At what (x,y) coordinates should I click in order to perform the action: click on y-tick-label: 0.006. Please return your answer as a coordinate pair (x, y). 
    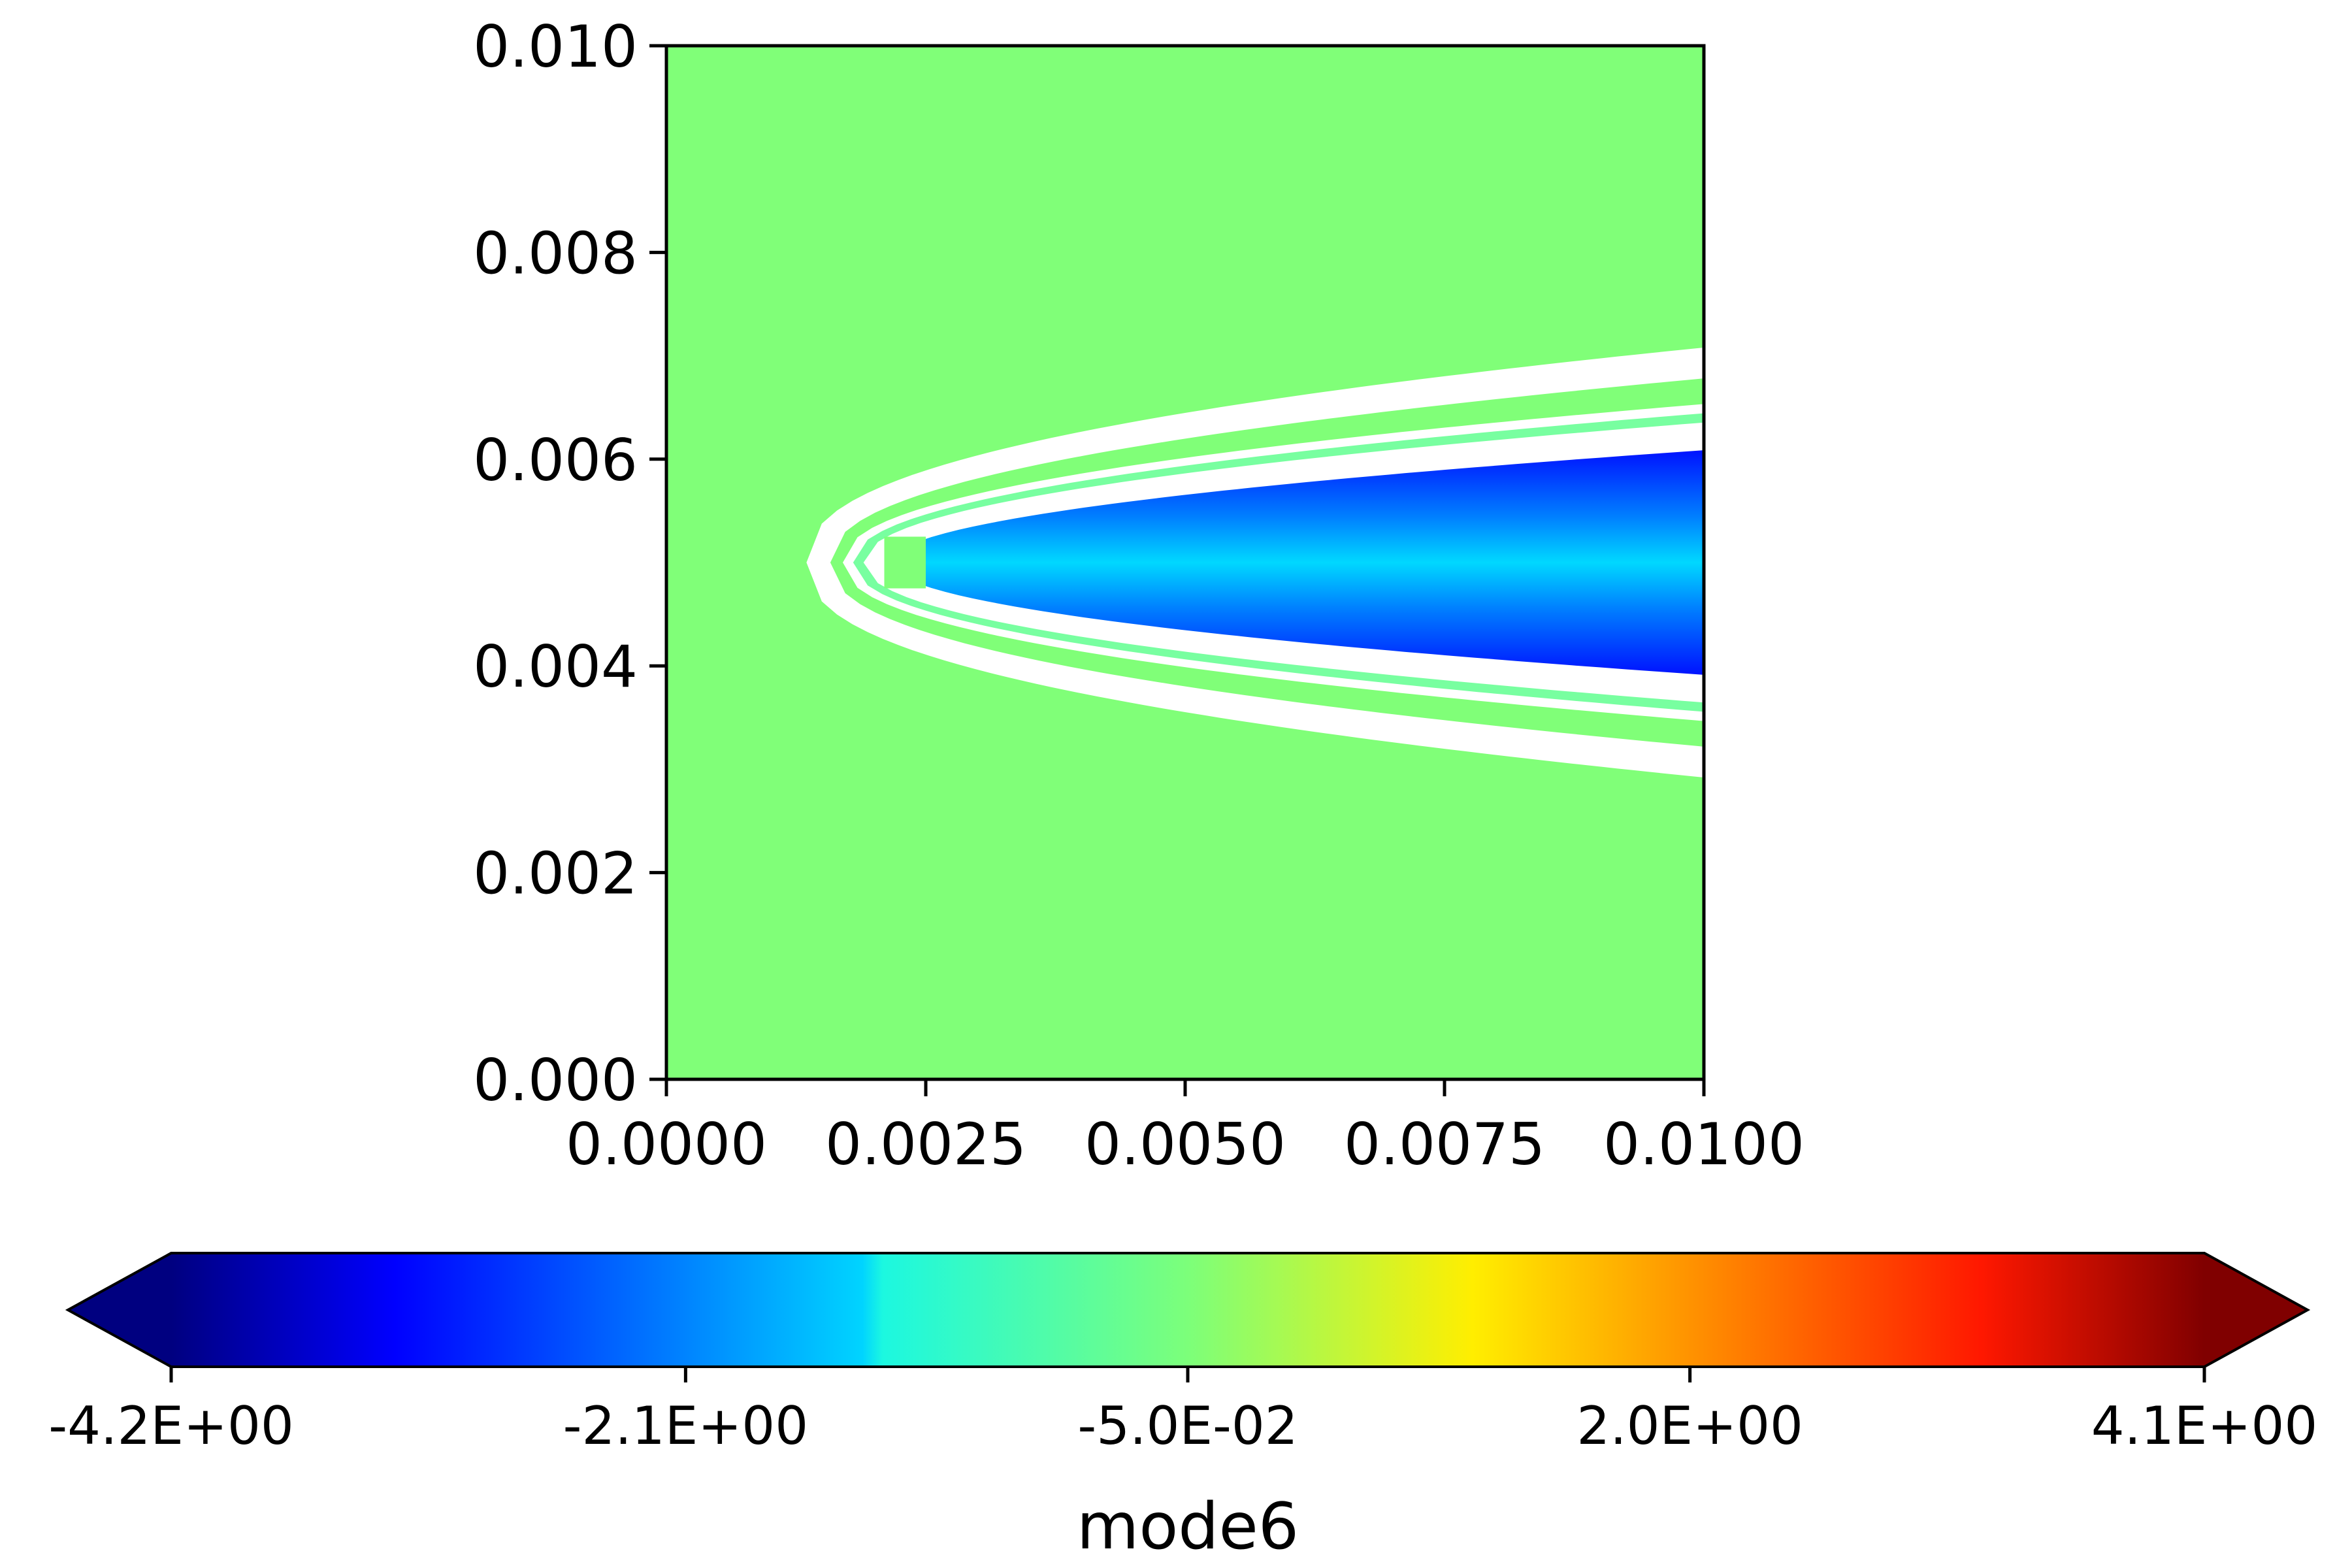
    Looking at the image, I should click on (555, 460).